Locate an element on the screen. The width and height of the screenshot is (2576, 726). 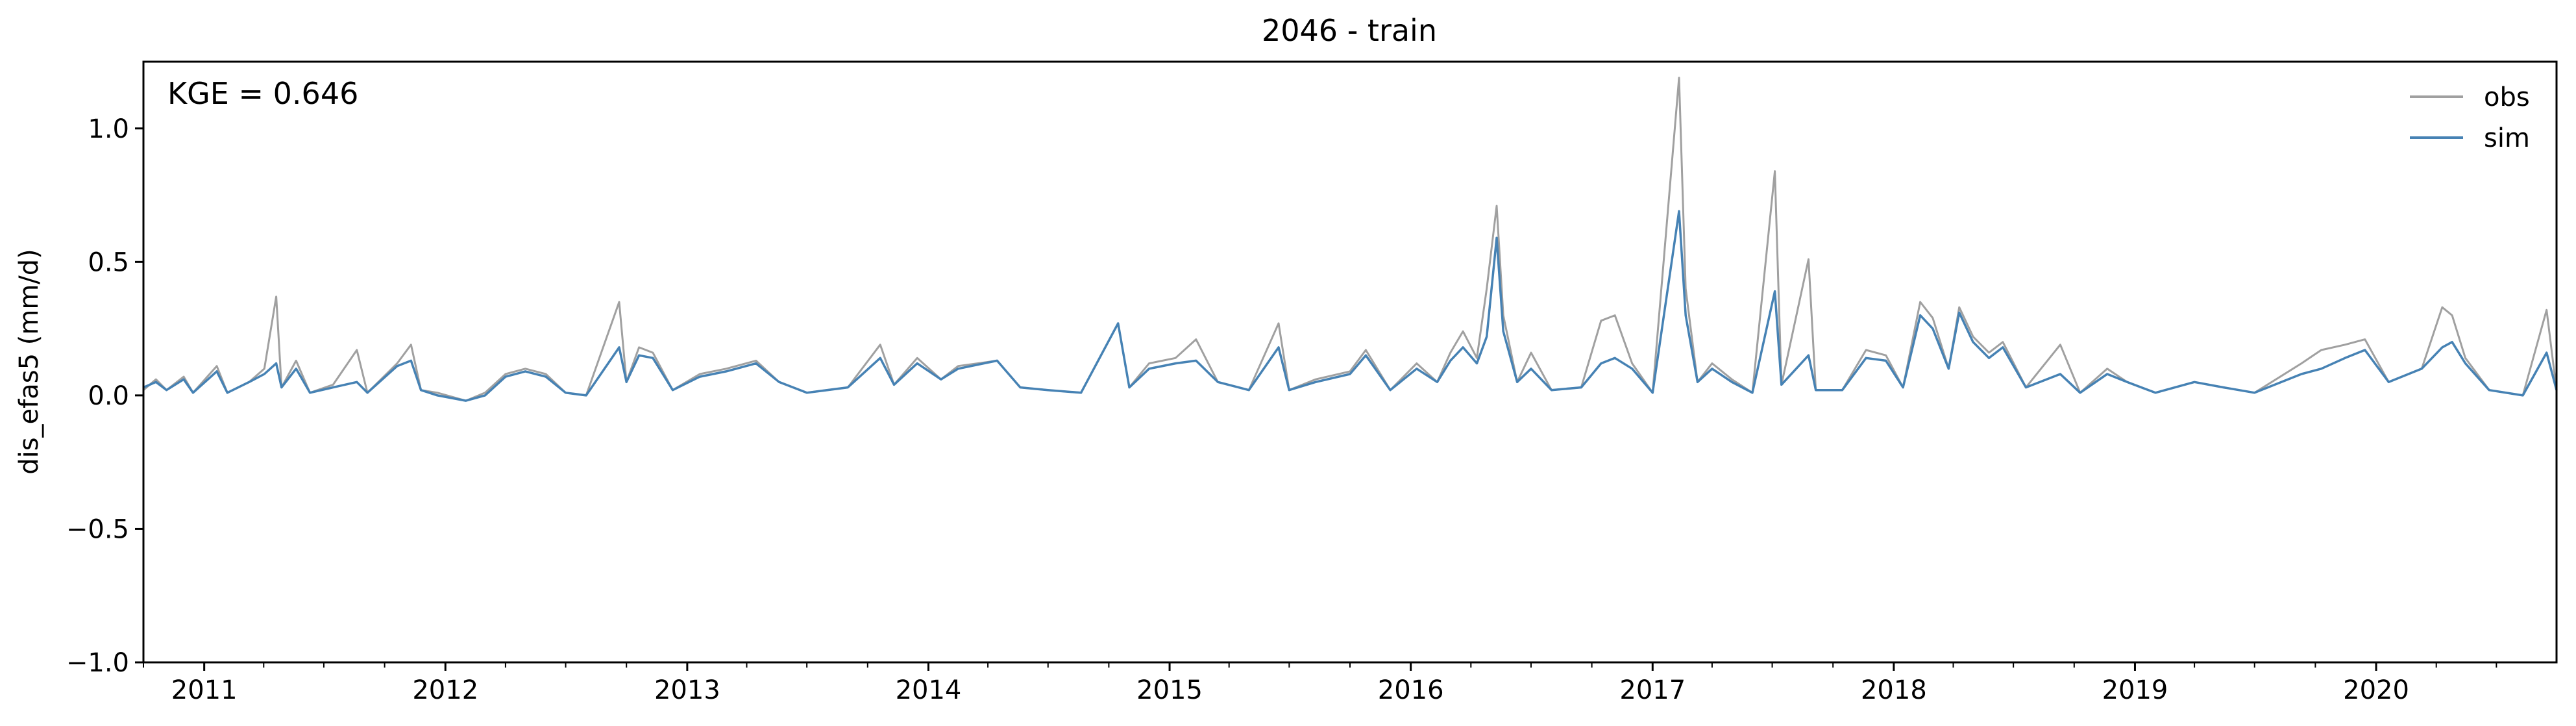
x-tick-label: 2011 is located at coordinates (204, 690).